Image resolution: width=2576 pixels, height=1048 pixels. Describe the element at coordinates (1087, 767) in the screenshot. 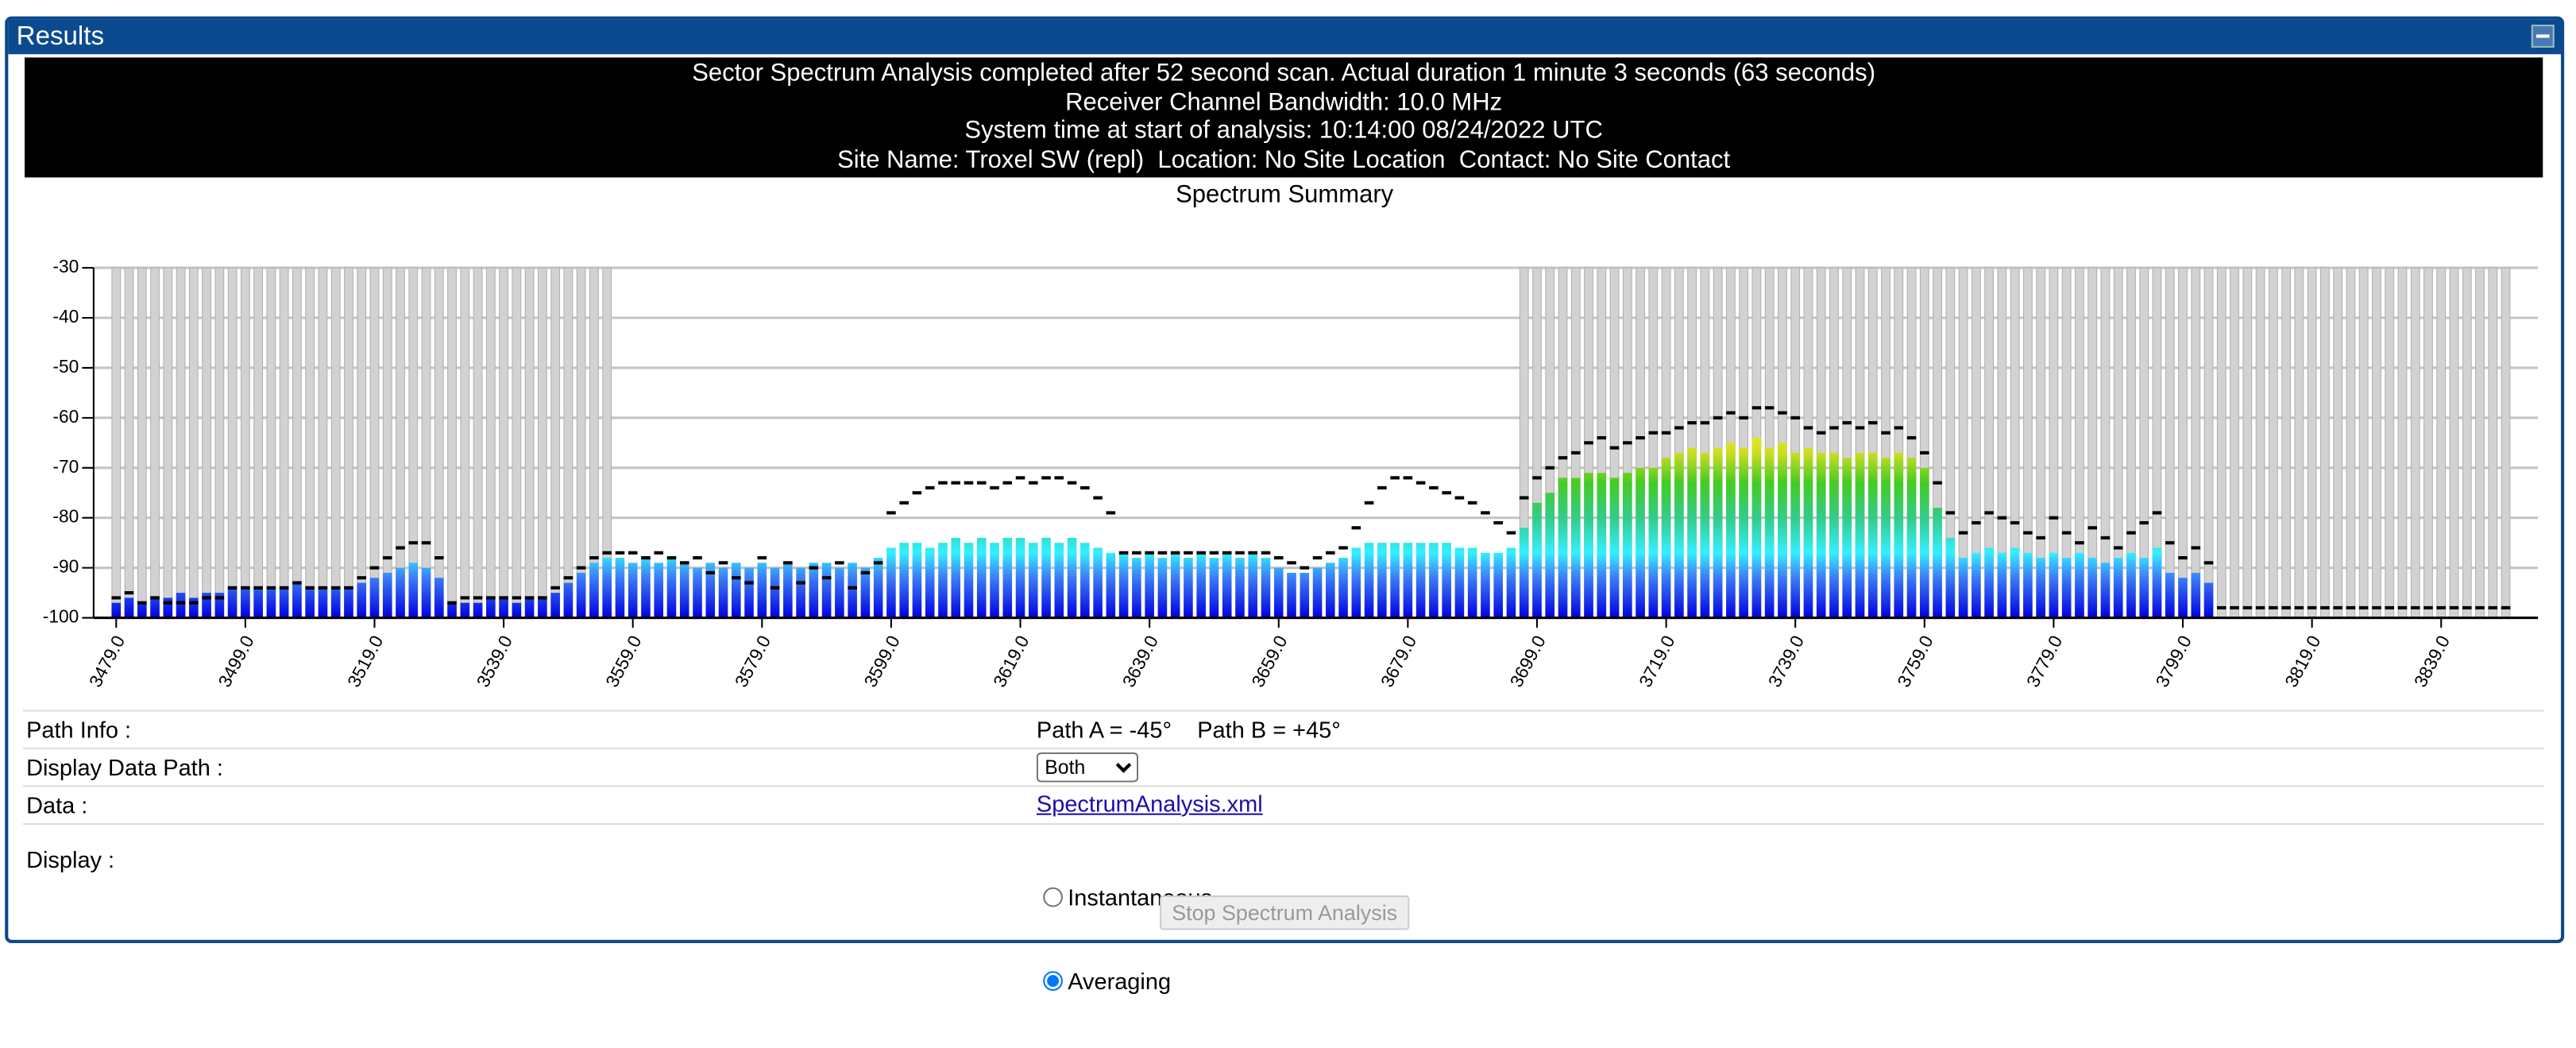

I see `path-select: Both` at that location.